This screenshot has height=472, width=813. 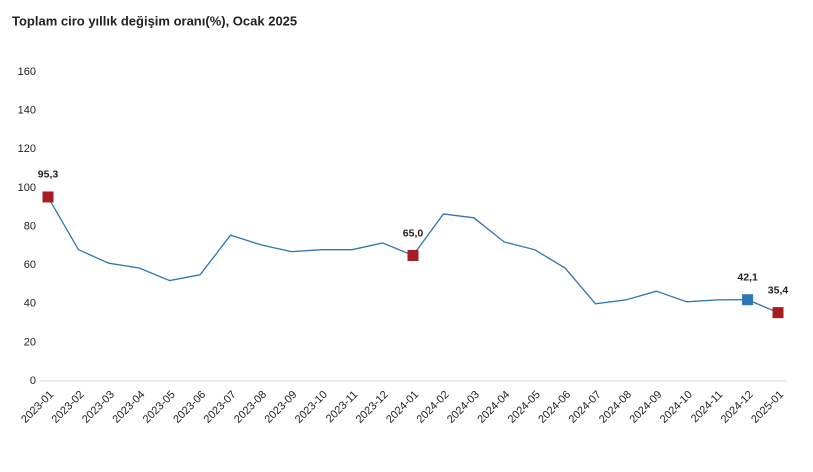 What do you see at coordinates (554, 407) in the screenshot?
I see `x-tick-label: 2024-06` at bounding box center [554, 407].